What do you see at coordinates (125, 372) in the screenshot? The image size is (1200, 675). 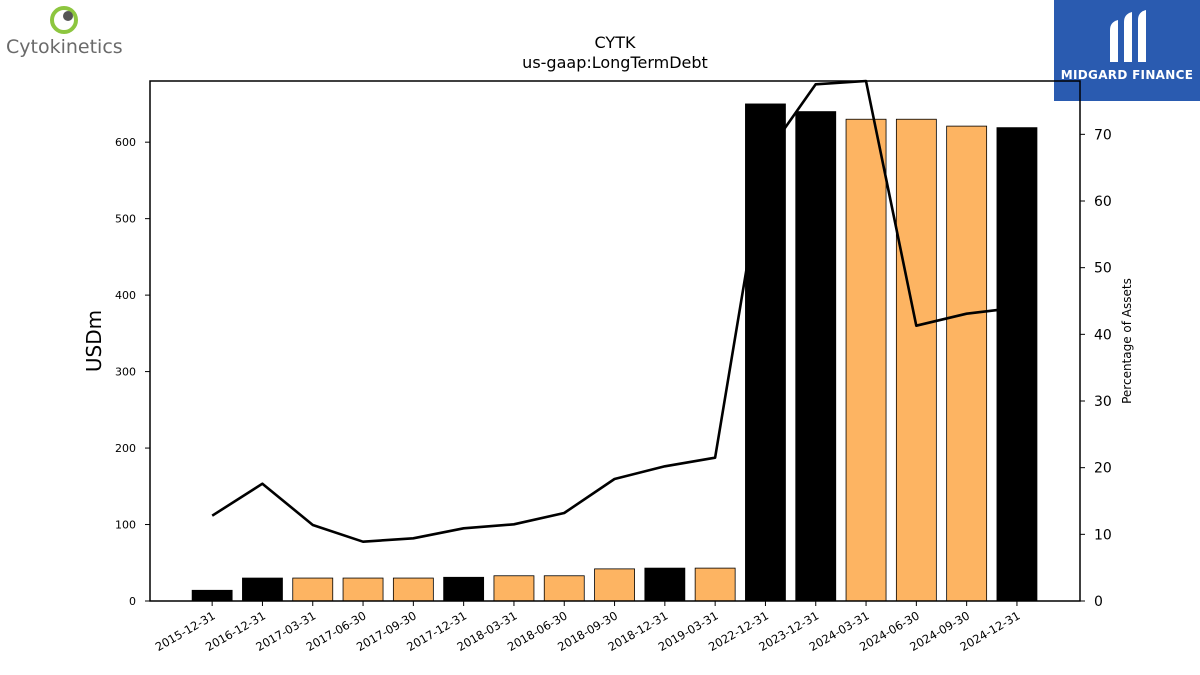 I see `y-tick-label: 300` at bounding box center [125, 372].